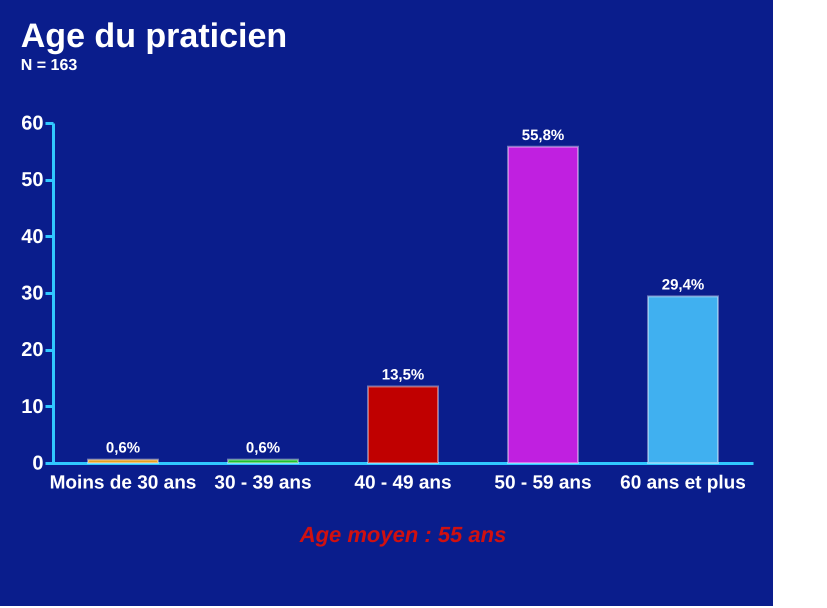 The image size is (827, 608). Describe the element at coordinates (543, 135) in the screenshot. I see `data-label: 55,8%` at that location.